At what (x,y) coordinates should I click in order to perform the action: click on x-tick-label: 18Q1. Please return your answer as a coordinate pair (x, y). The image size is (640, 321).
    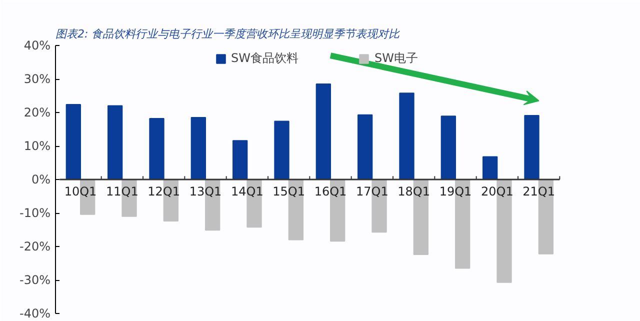
    Looking at the image, I should click on (414, 191).